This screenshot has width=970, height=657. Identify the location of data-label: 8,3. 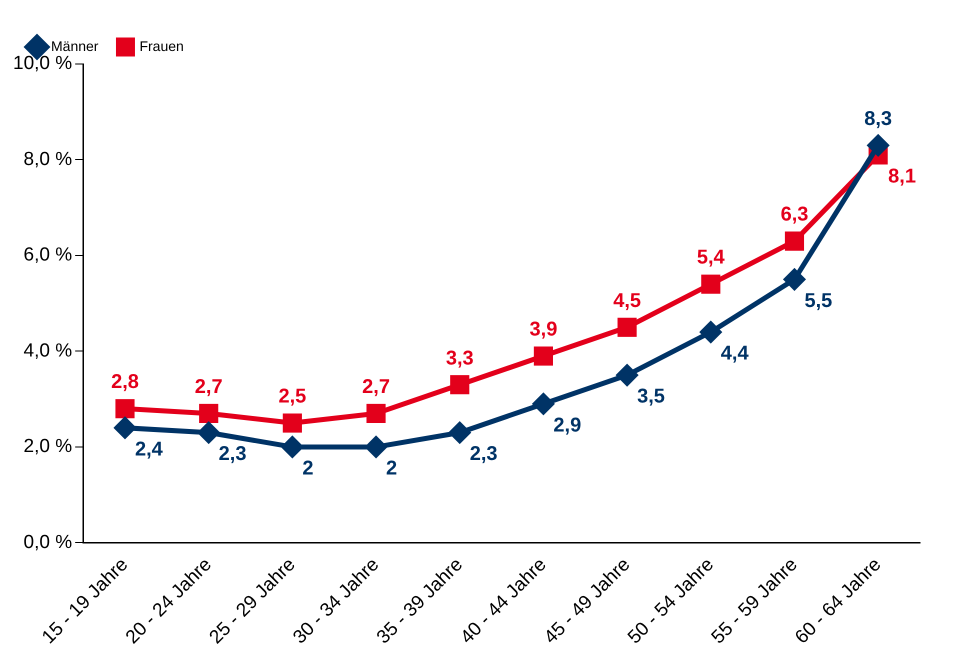
(878, 119).